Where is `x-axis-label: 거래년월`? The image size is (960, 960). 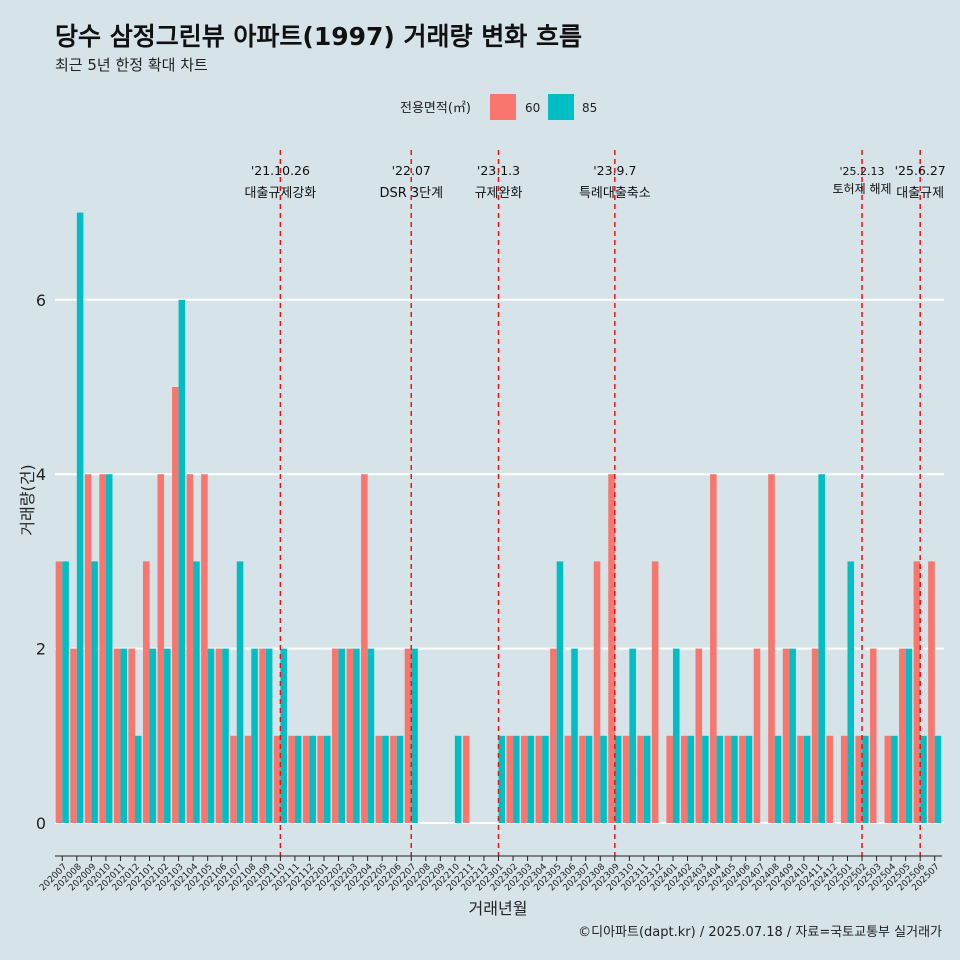 x-axis-label: 거래년월 is located at coordinates (498, 908).